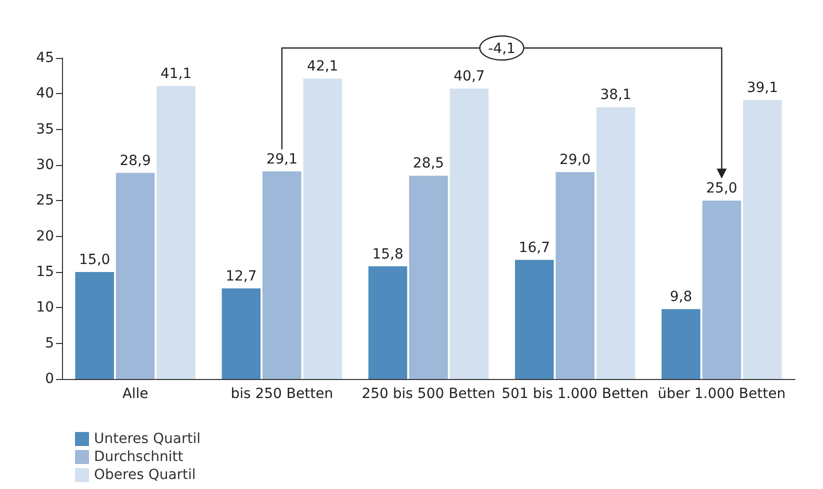 The height and width of the screenshot is (489, 823). What do you see at coordinates (722, 394) in the screenshot?
I see `x-tick-label: über 1.000 Betten` at bounding box center [722, 394].